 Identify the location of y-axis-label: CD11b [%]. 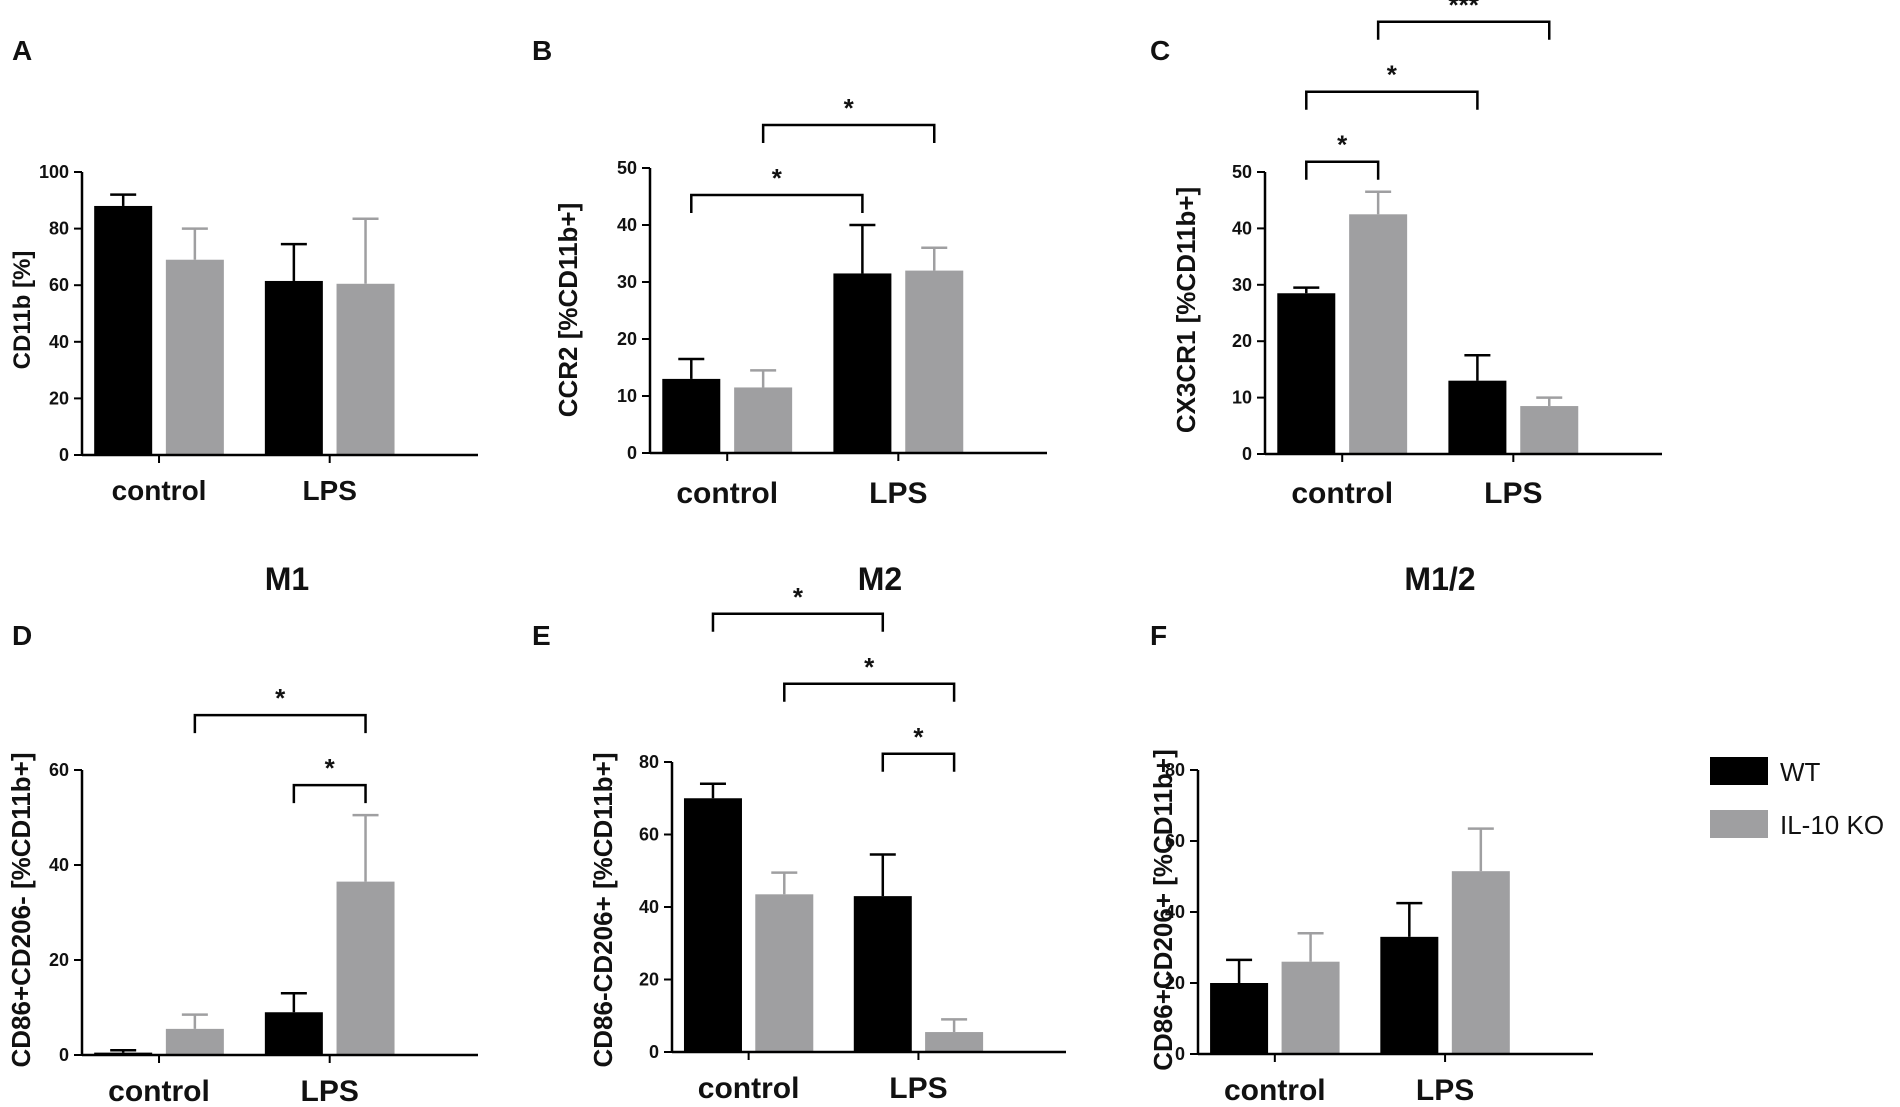
(22, 310).